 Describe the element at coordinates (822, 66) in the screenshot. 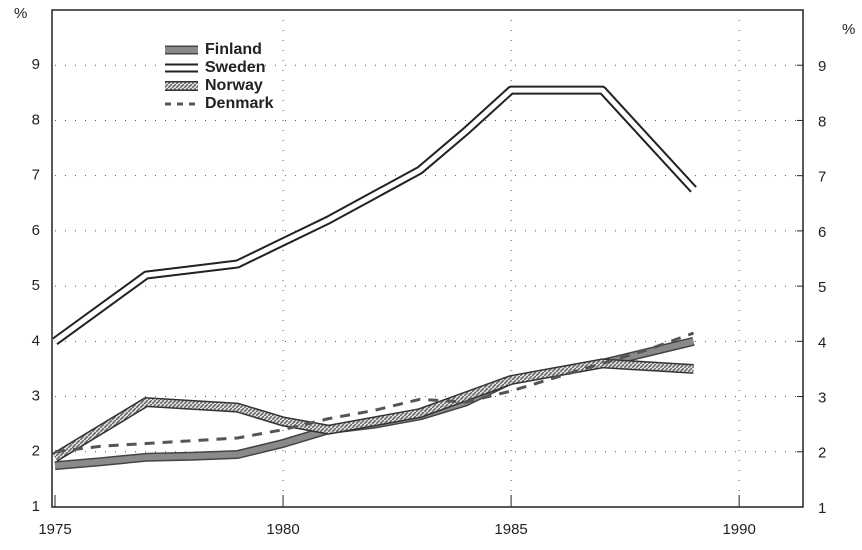

I see `y2-tick-label: 9` at that location.